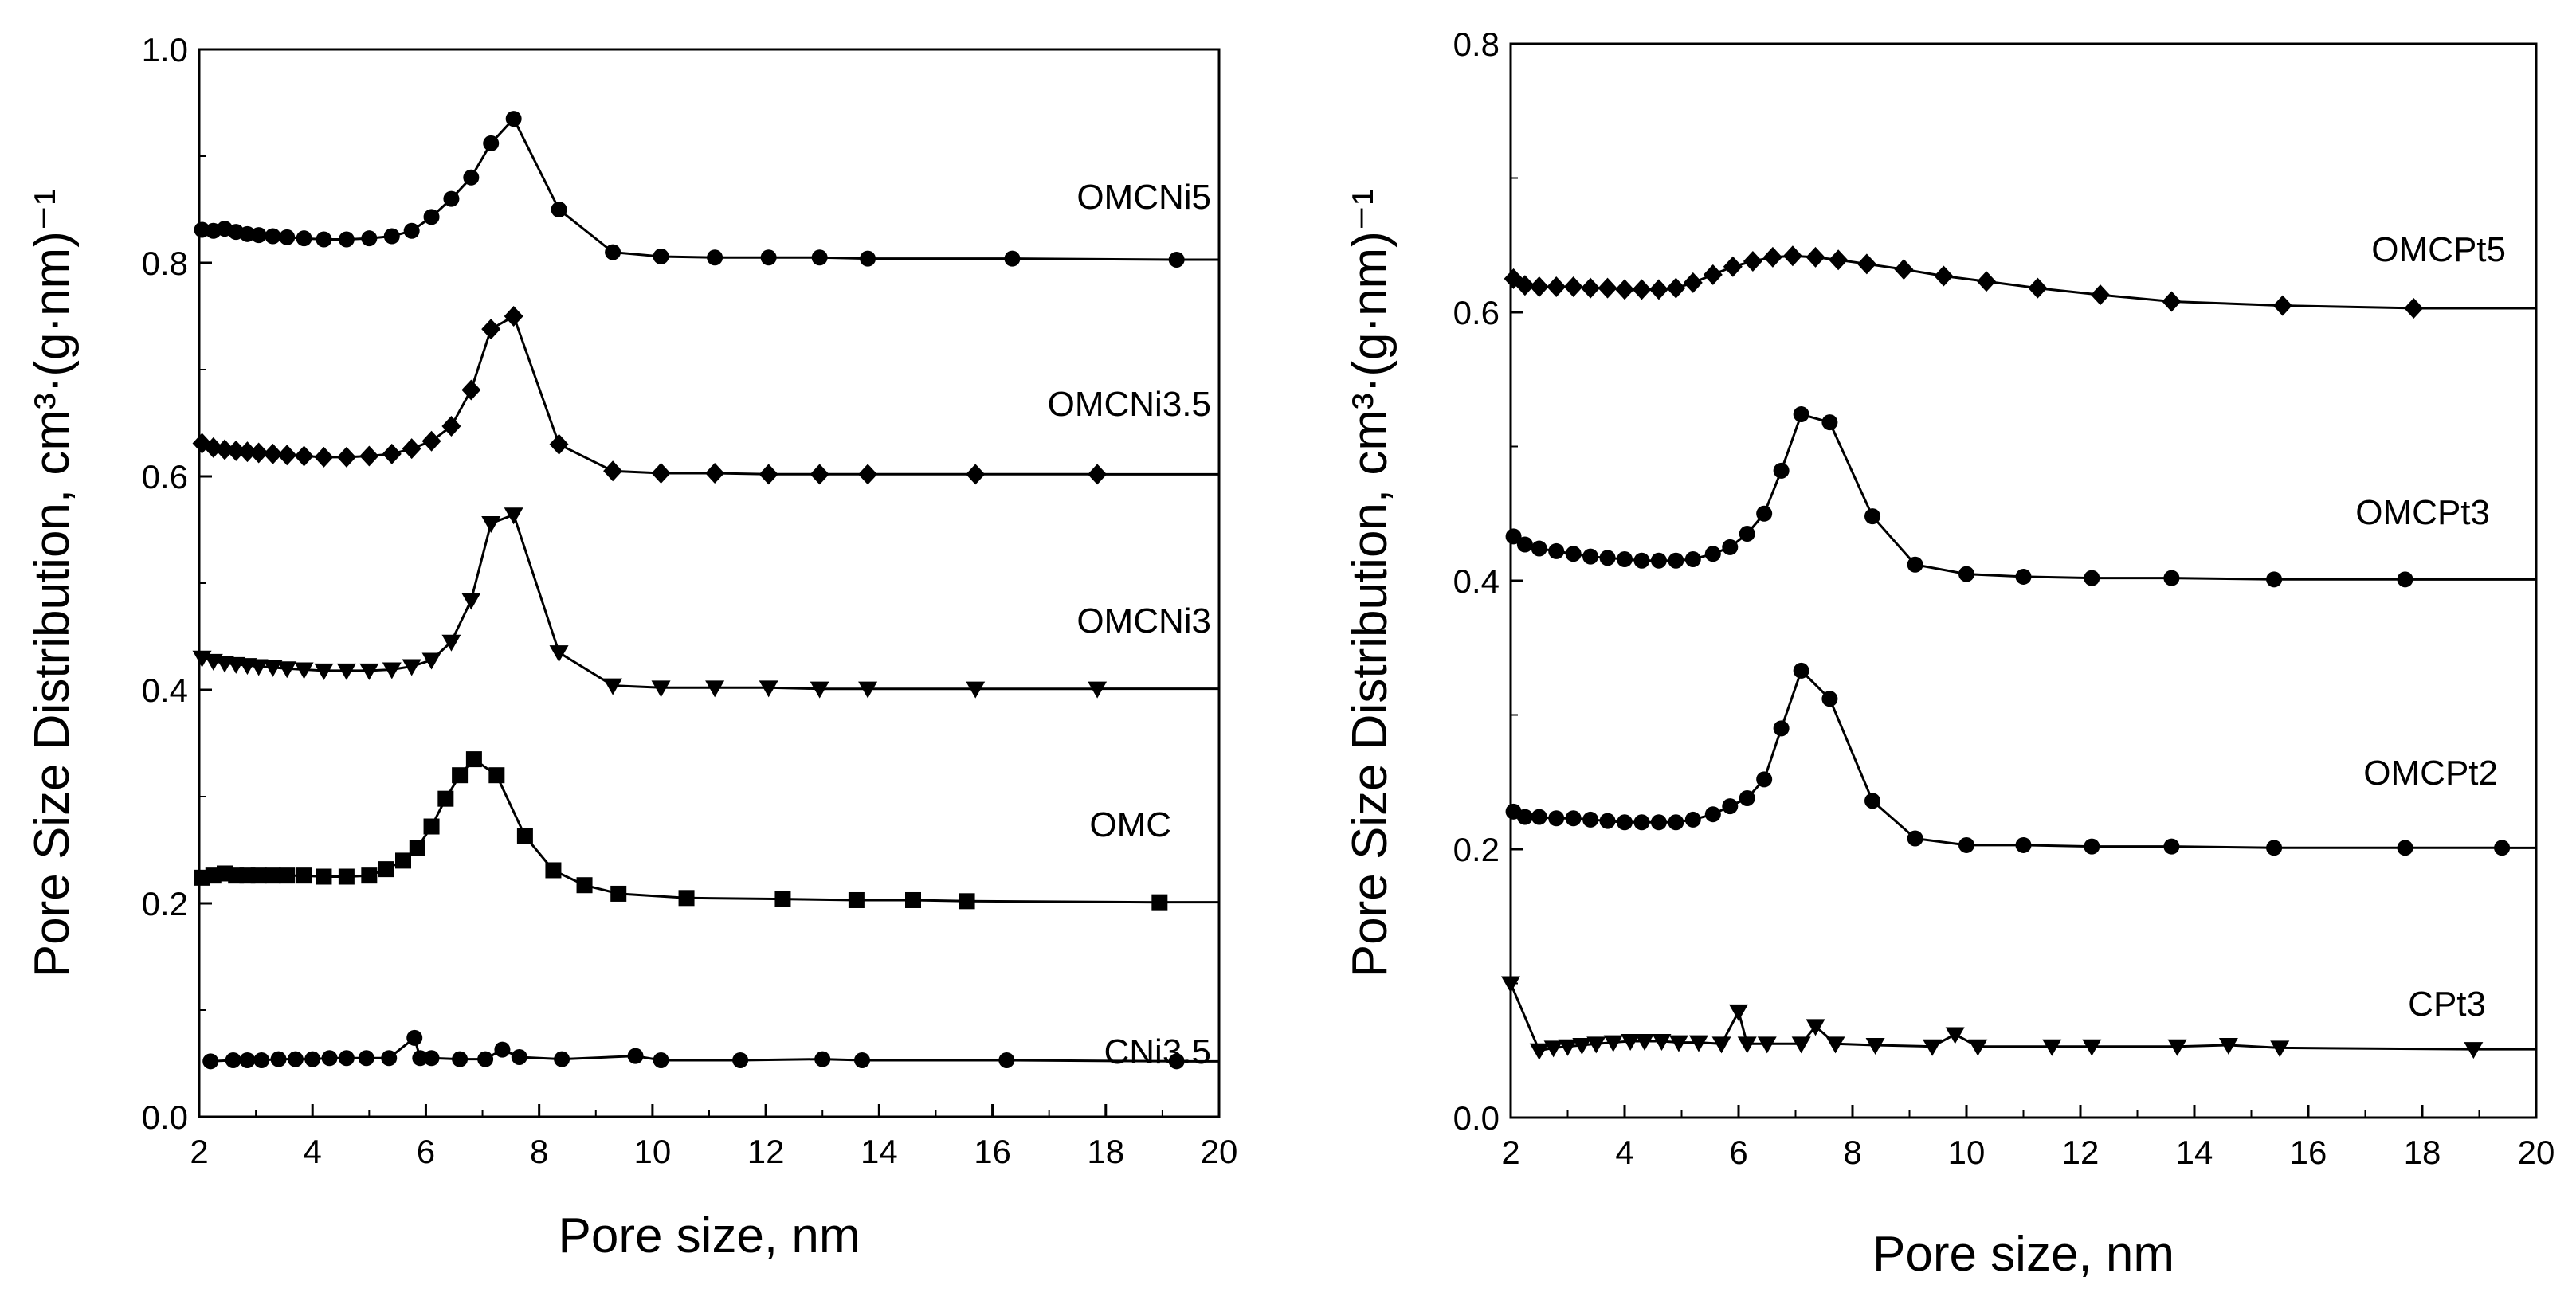  I want to click on series-label: CNi3.5, so click(1158, 1051).